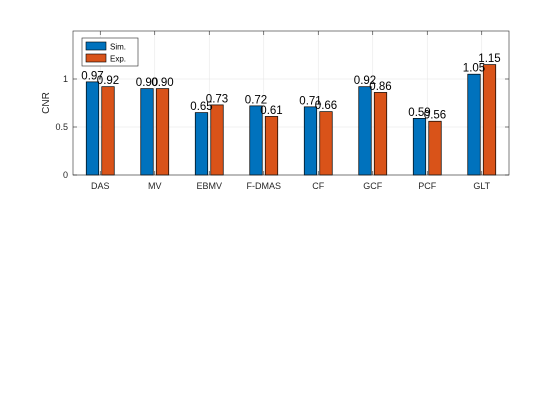 This screenshot has width=560, height=420. I want to click on data-label: 0.65, so click(201, 107).